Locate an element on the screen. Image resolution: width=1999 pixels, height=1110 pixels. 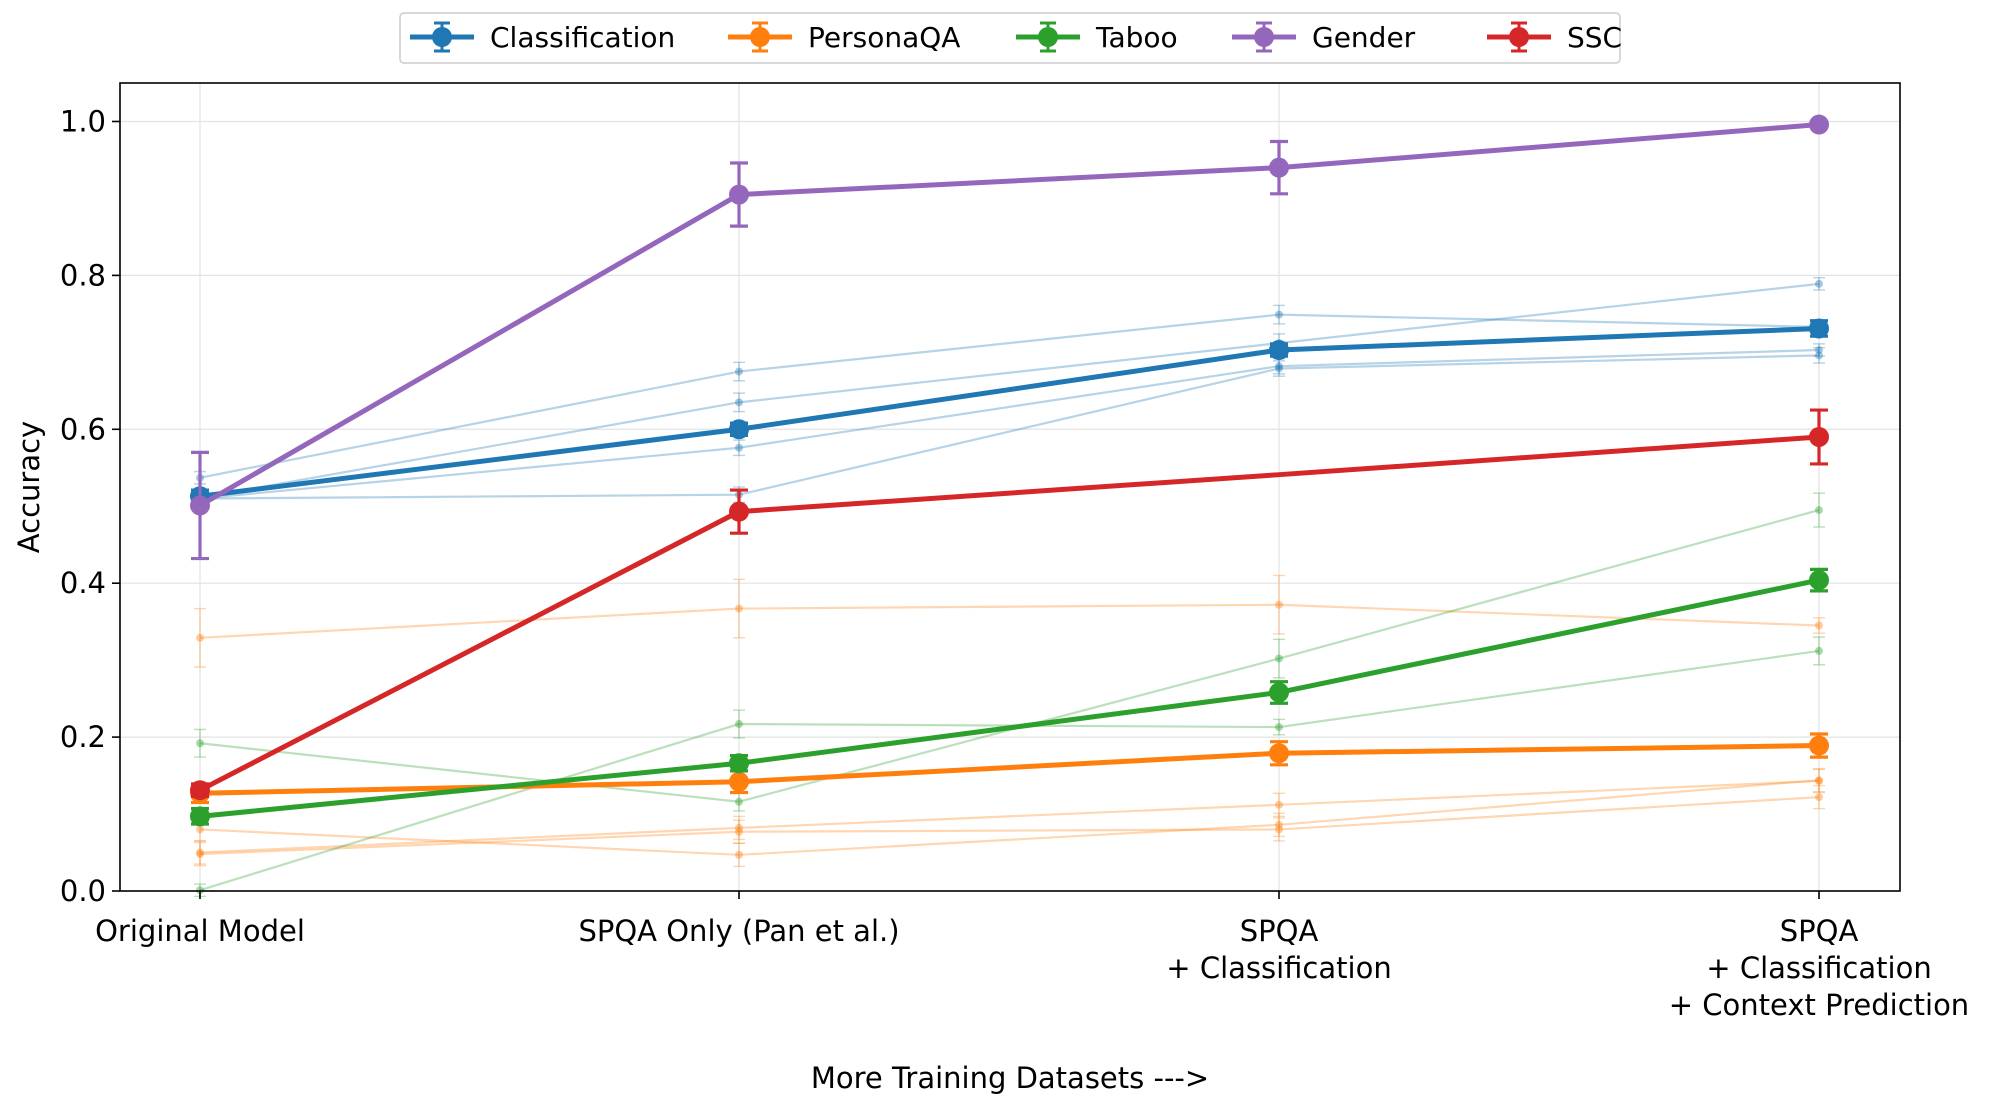
legend-item-taboo: Taboo is located at coordinates (1097, 37).